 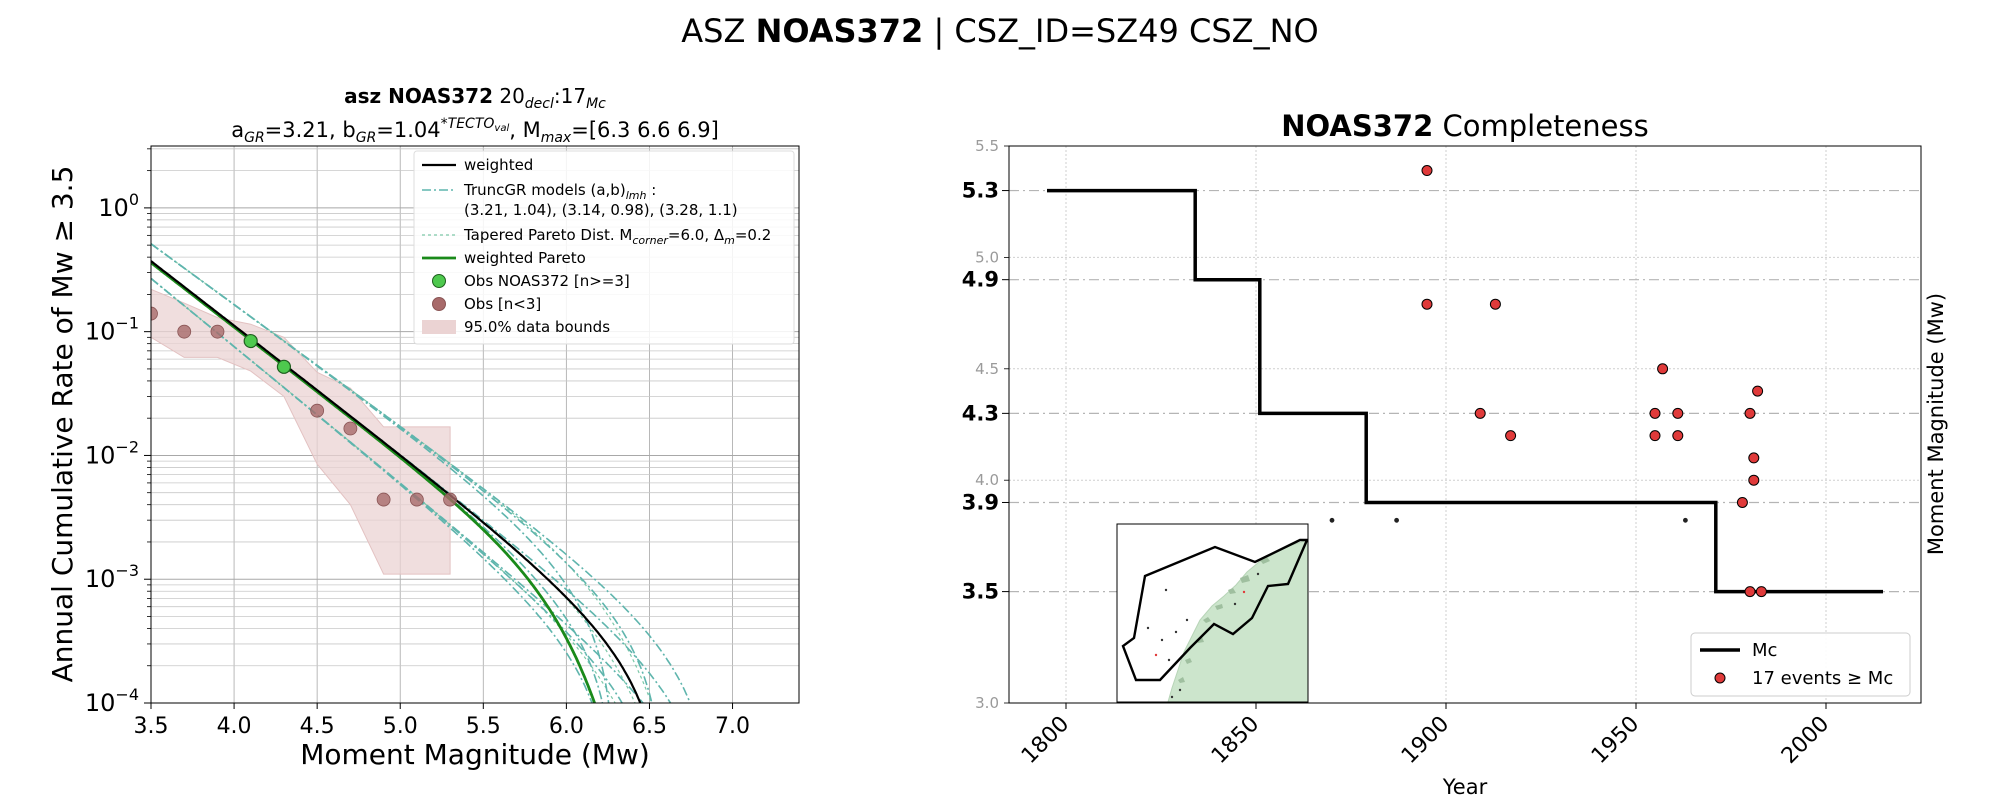 I want to click on right-y-minor-label: 4.0, so click(x=987, y=480).